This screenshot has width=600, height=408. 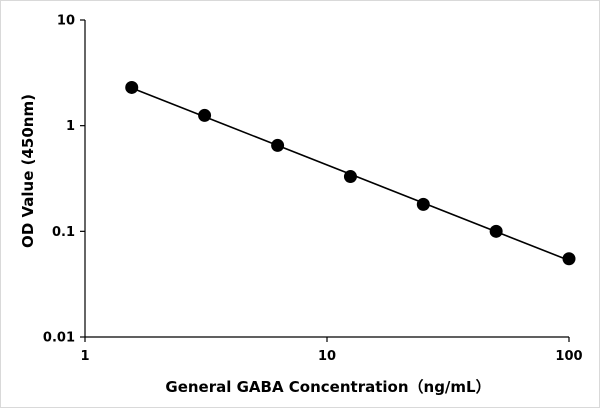 What do you see at coordinates (59, 338) in the screenshot?
I see `y-tick-label: 0.01` at bounding box center [59, 338].